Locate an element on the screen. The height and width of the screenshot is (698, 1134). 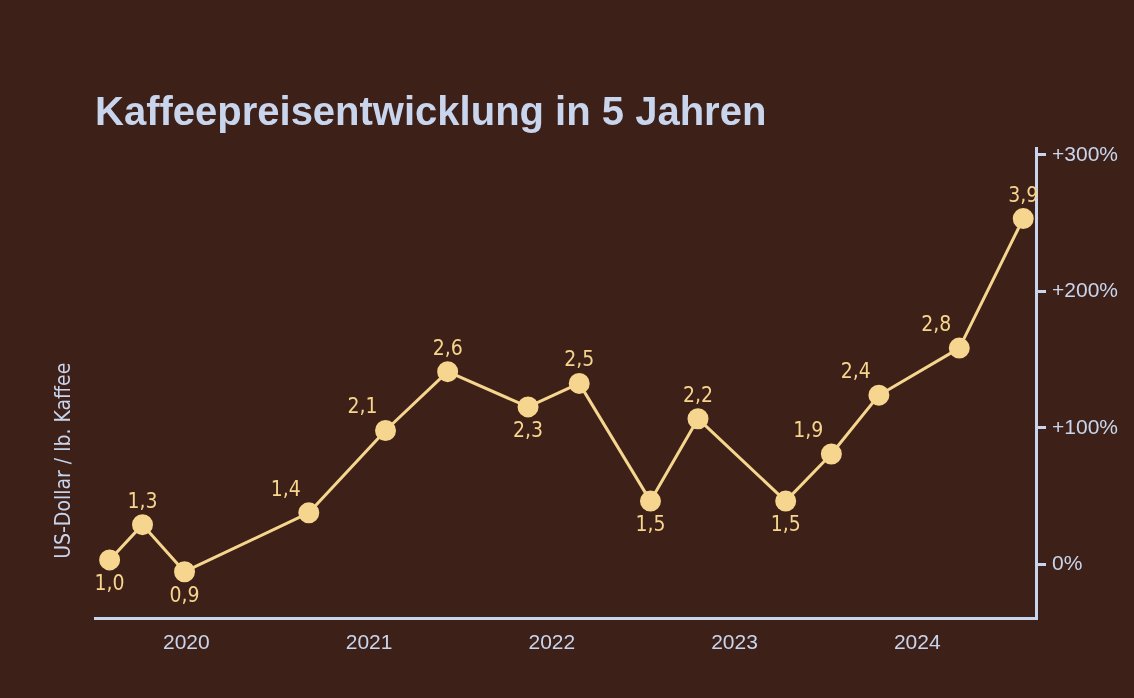
data-label: 2,1 is located at coordinates (362, 406).